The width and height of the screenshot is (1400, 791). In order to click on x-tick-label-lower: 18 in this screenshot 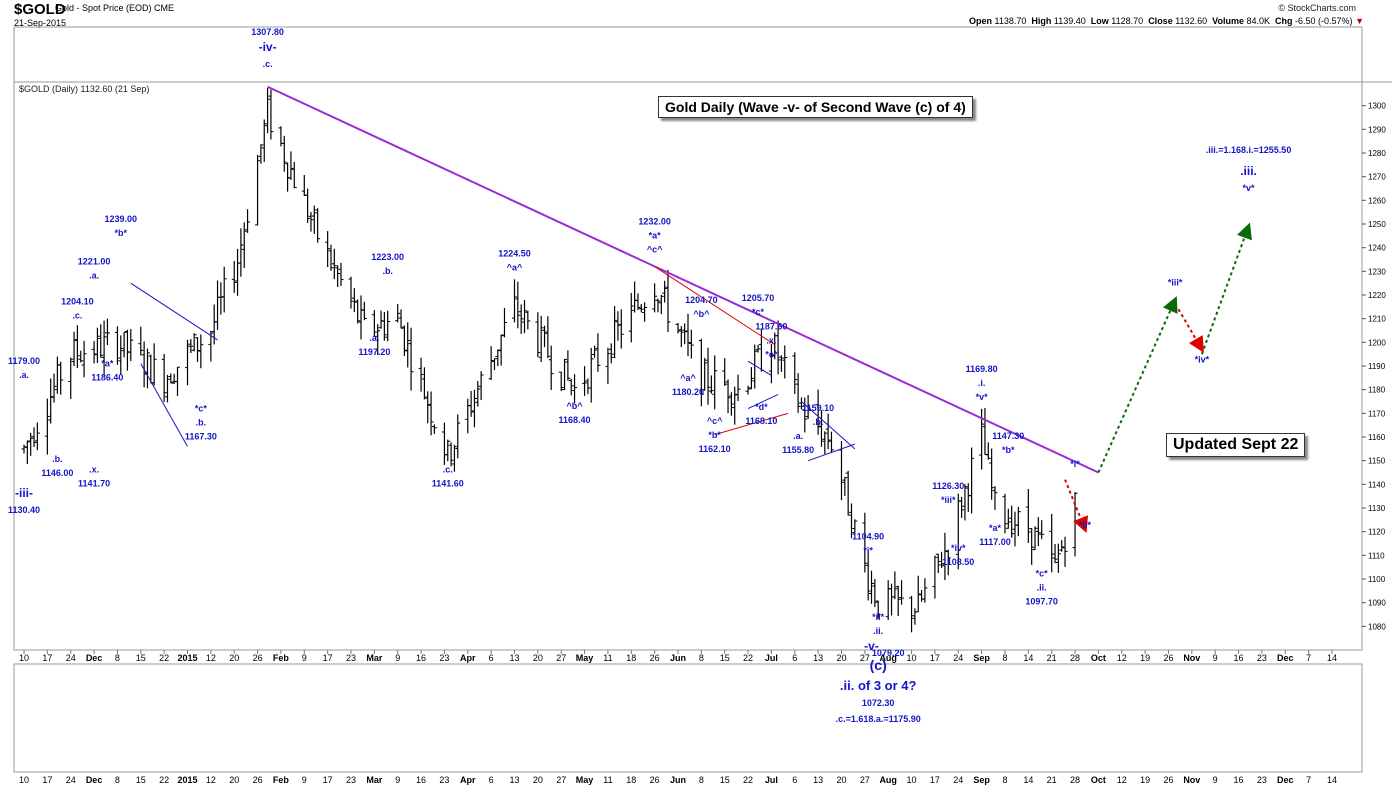, I will do `click(631, 780)`.